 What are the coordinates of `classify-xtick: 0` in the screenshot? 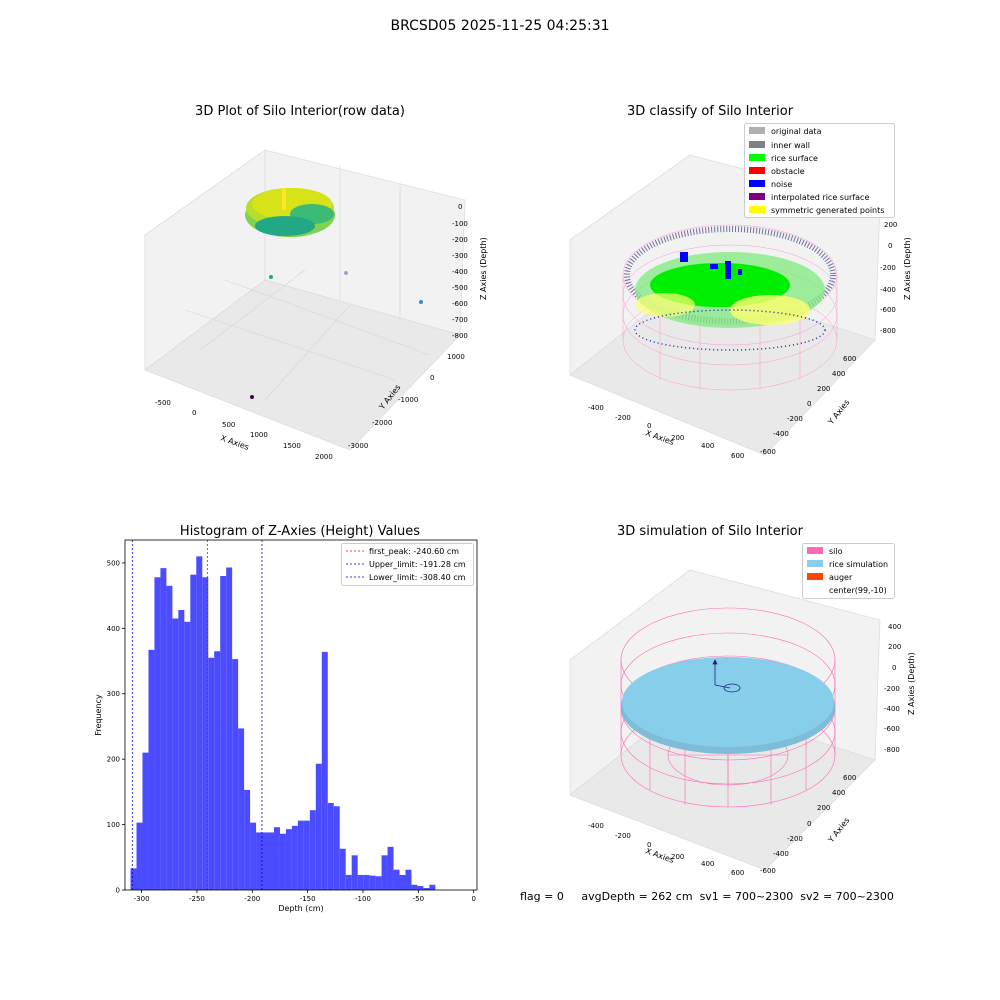 It's located at (649, 426).